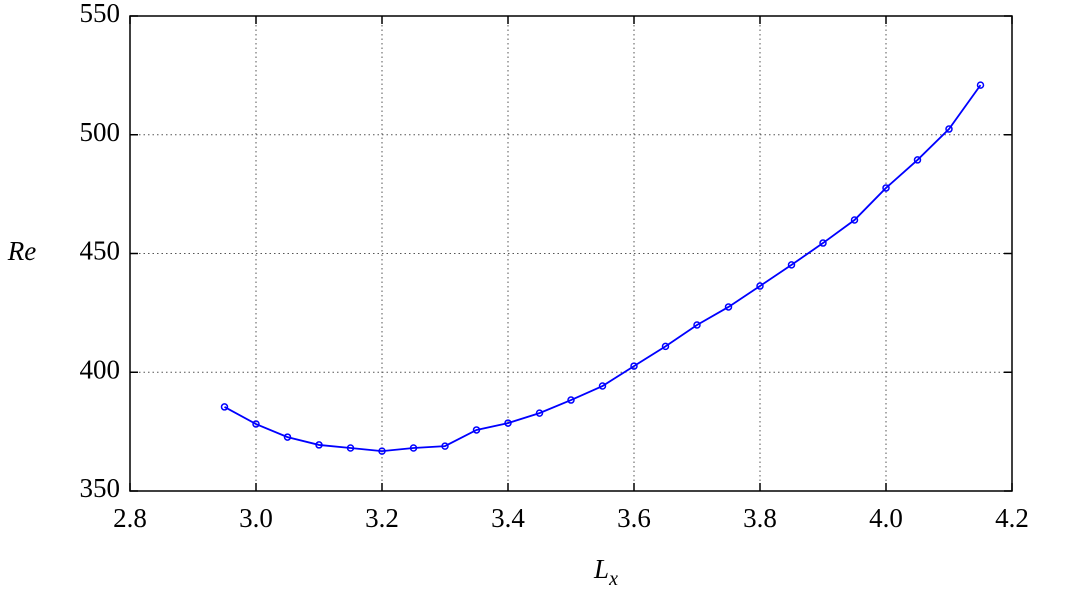 This screenshot has height=601, width=1077. I want to click on y-tick-label: 450, so click(100, 251).